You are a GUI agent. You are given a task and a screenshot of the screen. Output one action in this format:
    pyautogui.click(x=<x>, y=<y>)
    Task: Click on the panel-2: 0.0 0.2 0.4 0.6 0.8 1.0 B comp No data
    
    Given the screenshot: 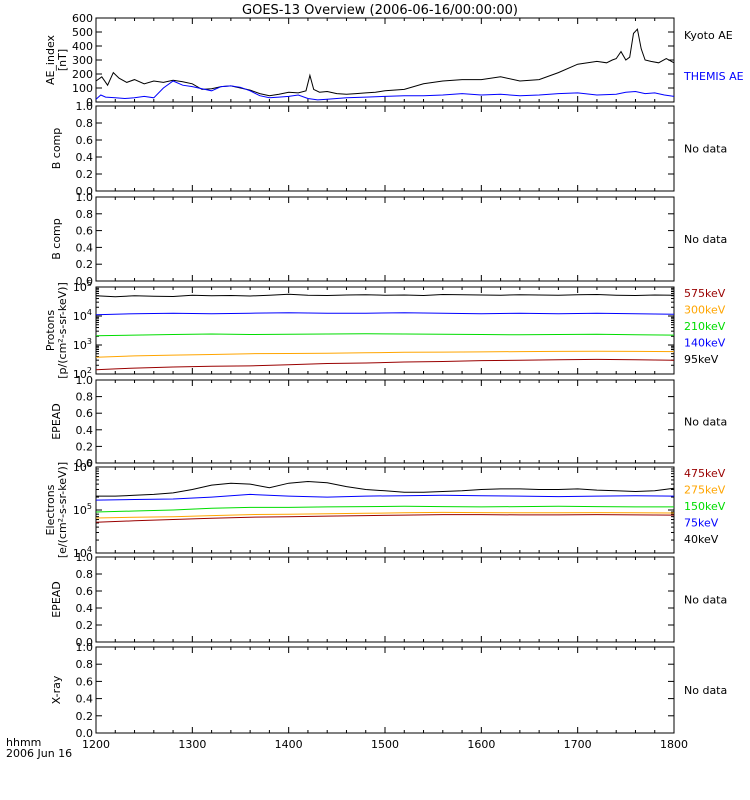 What is the action you would take?
    pyautogui.click(x=388, y=149)
    